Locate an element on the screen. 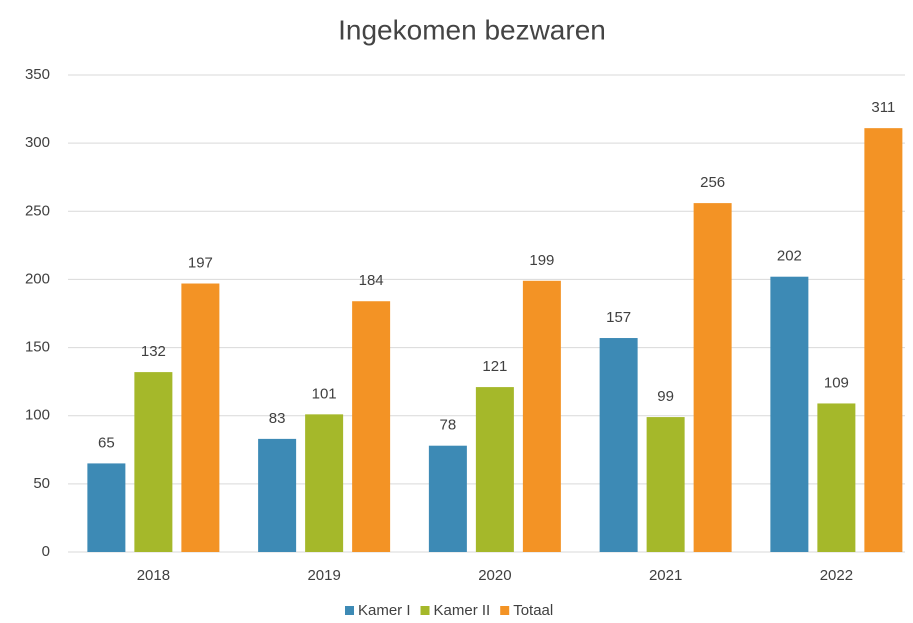 This screenshot has height=623, width=913. x-tick-label: 2020 is located at coordinates (494, 575).